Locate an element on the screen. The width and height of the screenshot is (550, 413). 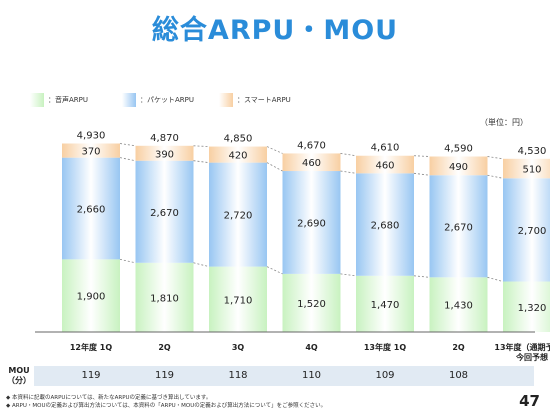
segment-label: 1,320 is located at coordinates (532, 308).